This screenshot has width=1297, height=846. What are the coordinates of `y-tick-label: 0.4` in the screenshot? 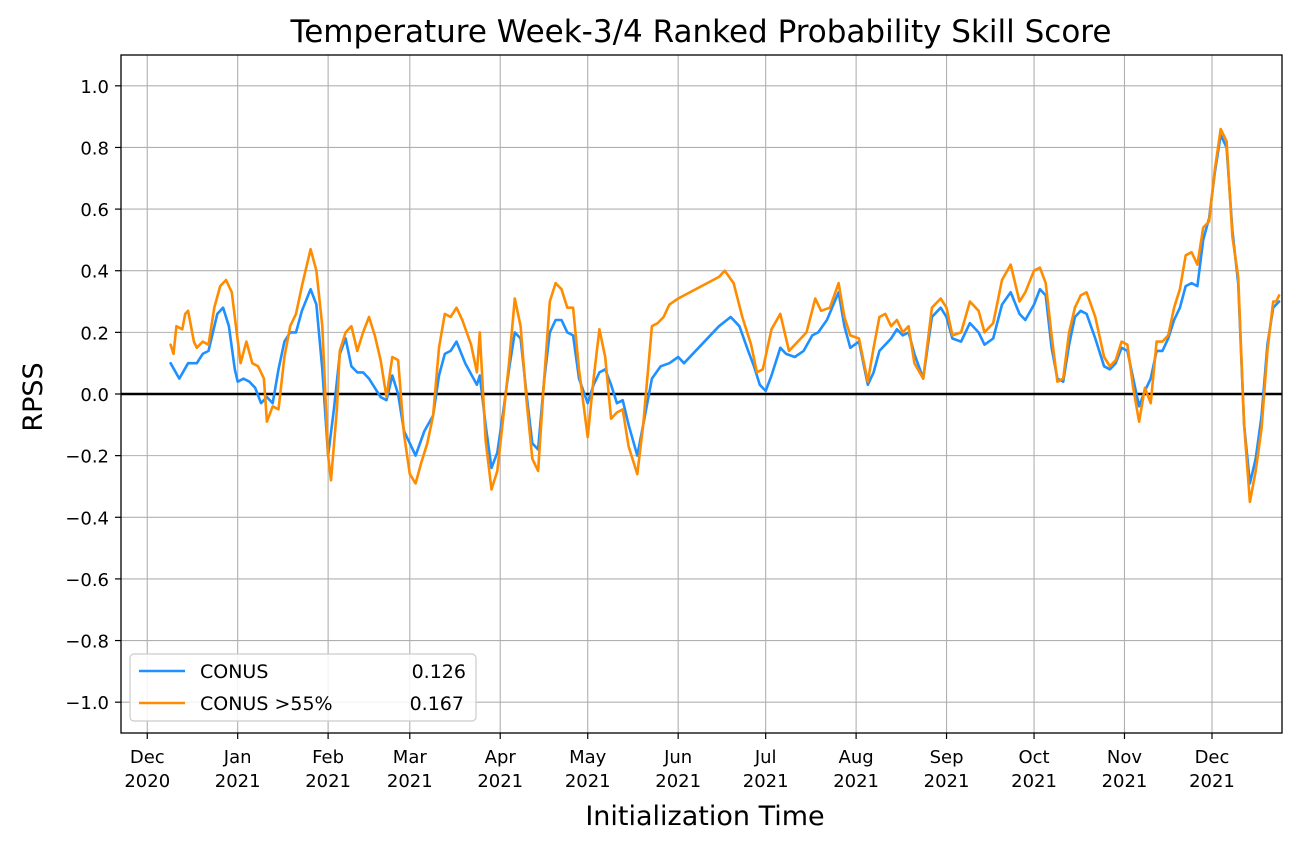 It's located at (94, 272).